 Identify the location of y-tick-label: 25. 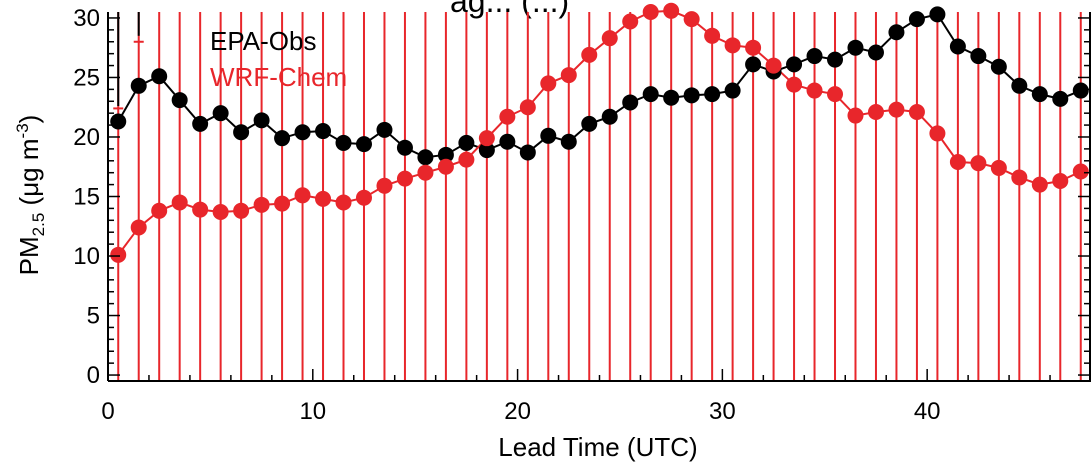
(86, 77).